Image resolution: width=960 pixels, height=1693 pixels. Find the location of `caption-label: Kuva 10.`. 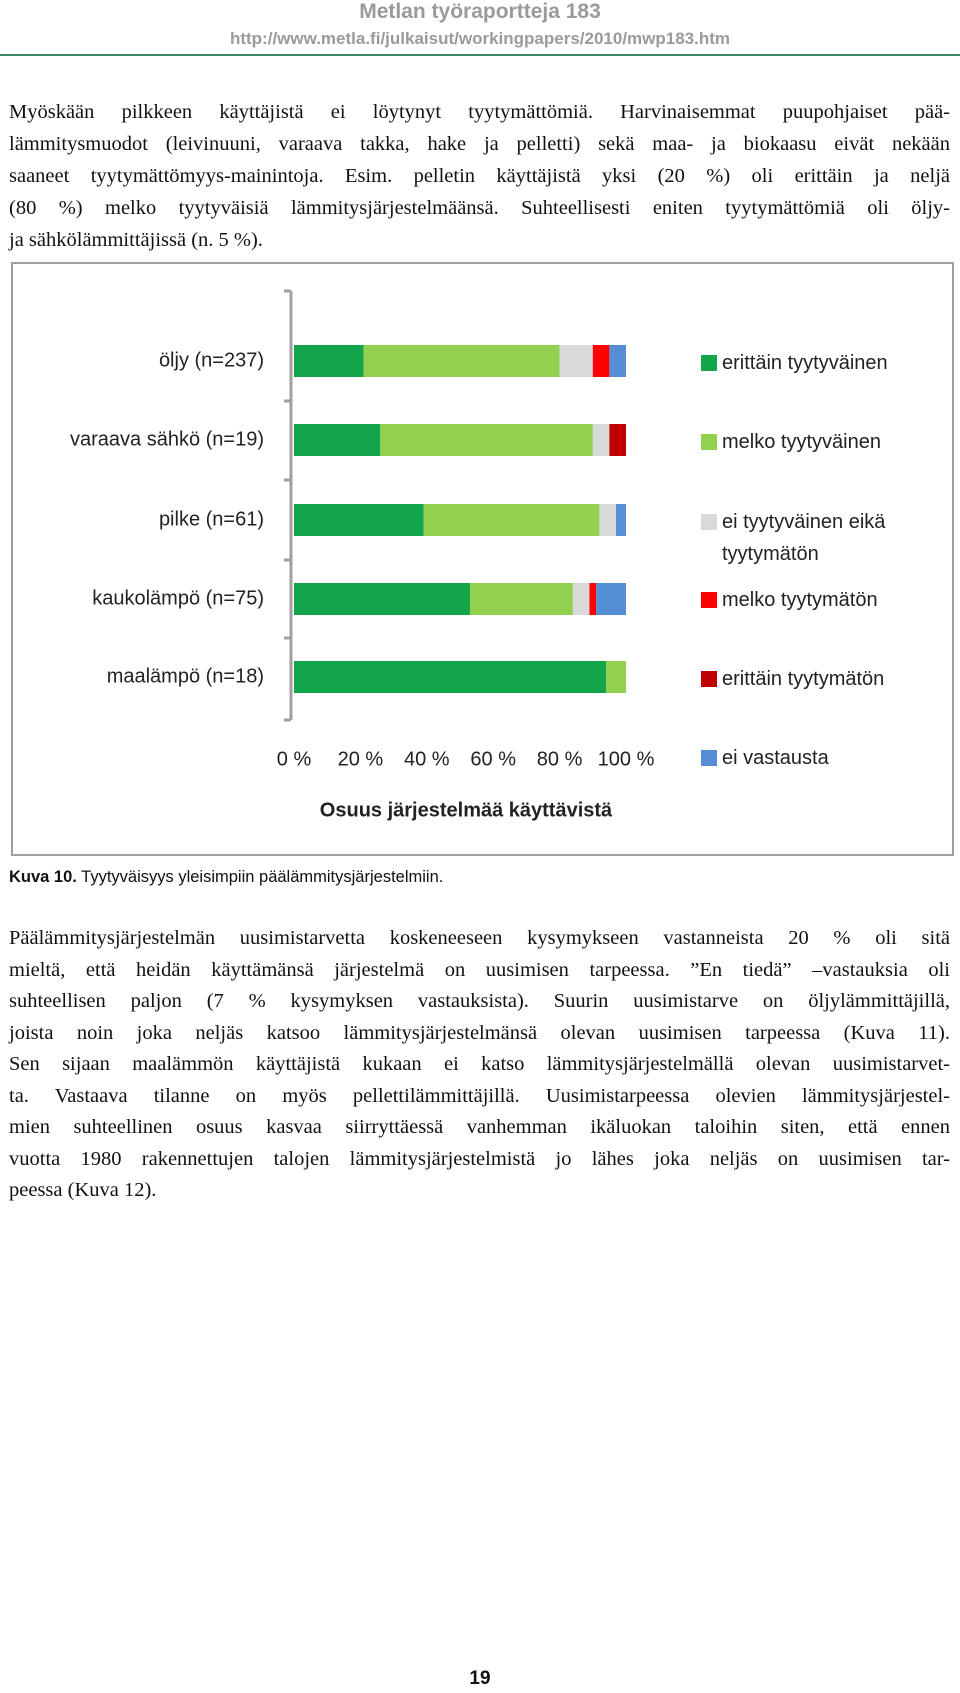

caption-label: Kuva 10. is located at coordinates (43, 877).